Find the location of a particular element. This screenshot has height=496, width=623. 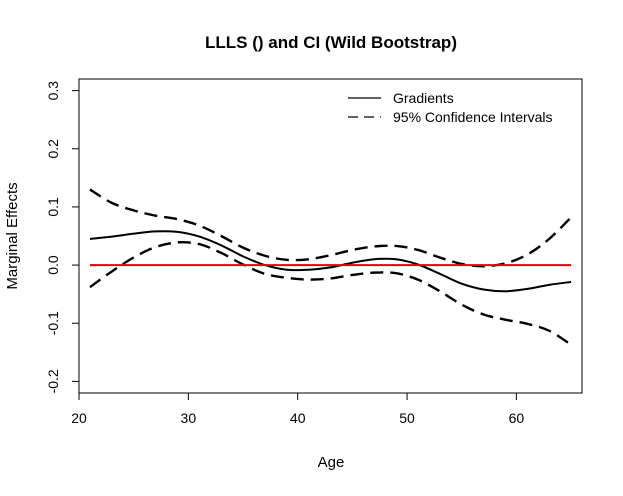

legend-item-label: 95% Confidence Intervals is located at coordinates (473, 117).